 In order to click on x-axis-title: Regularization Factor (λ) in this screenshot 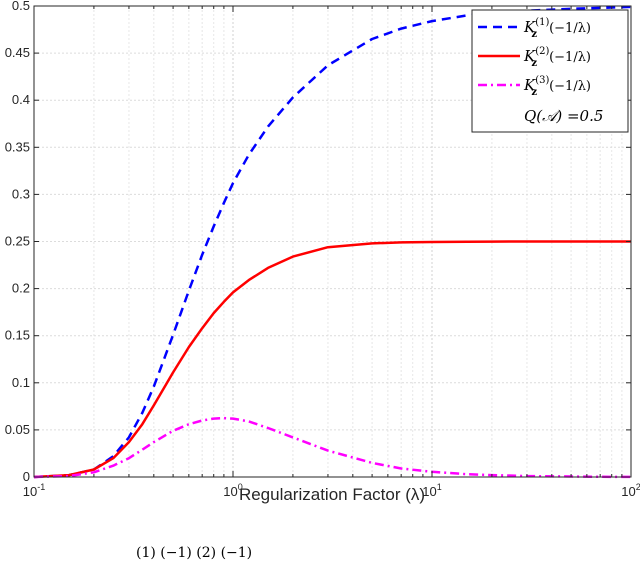, I will do `click(332, 494)`.